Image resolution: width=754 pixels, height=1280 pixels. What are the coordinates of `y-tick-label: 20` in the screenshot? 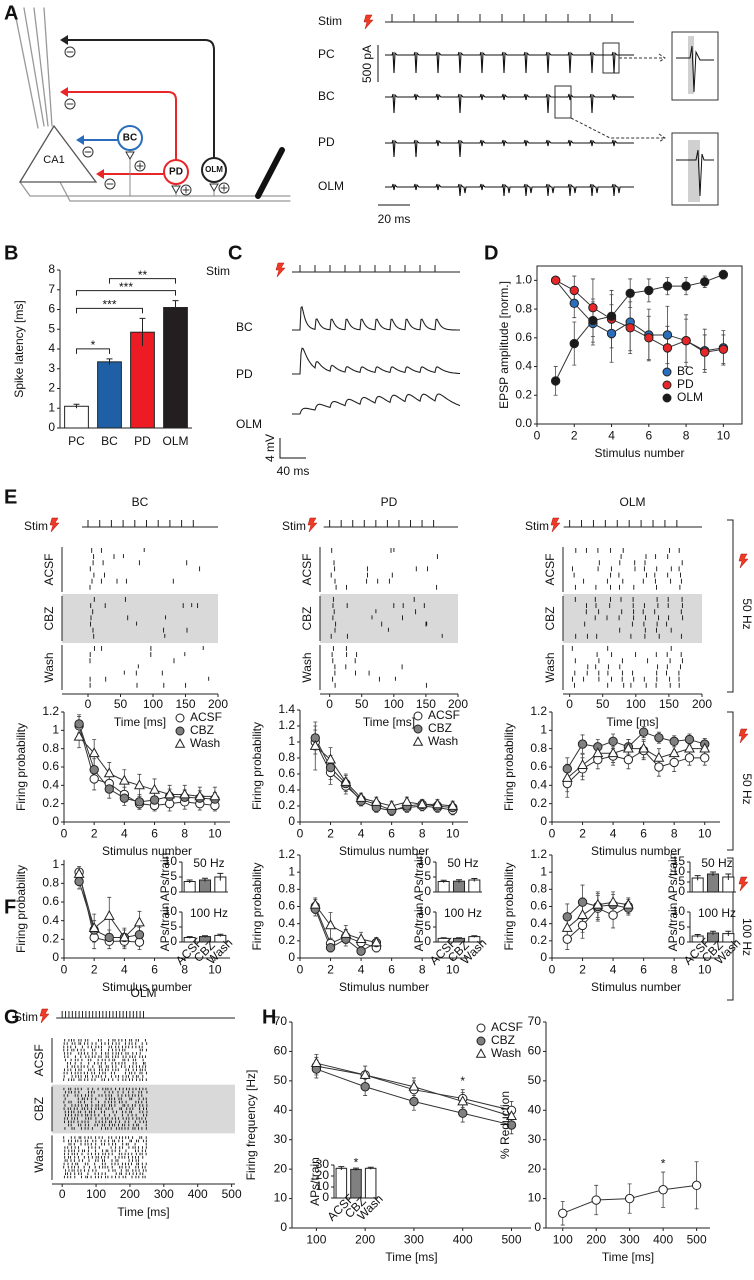 It's located at (281, 1168).